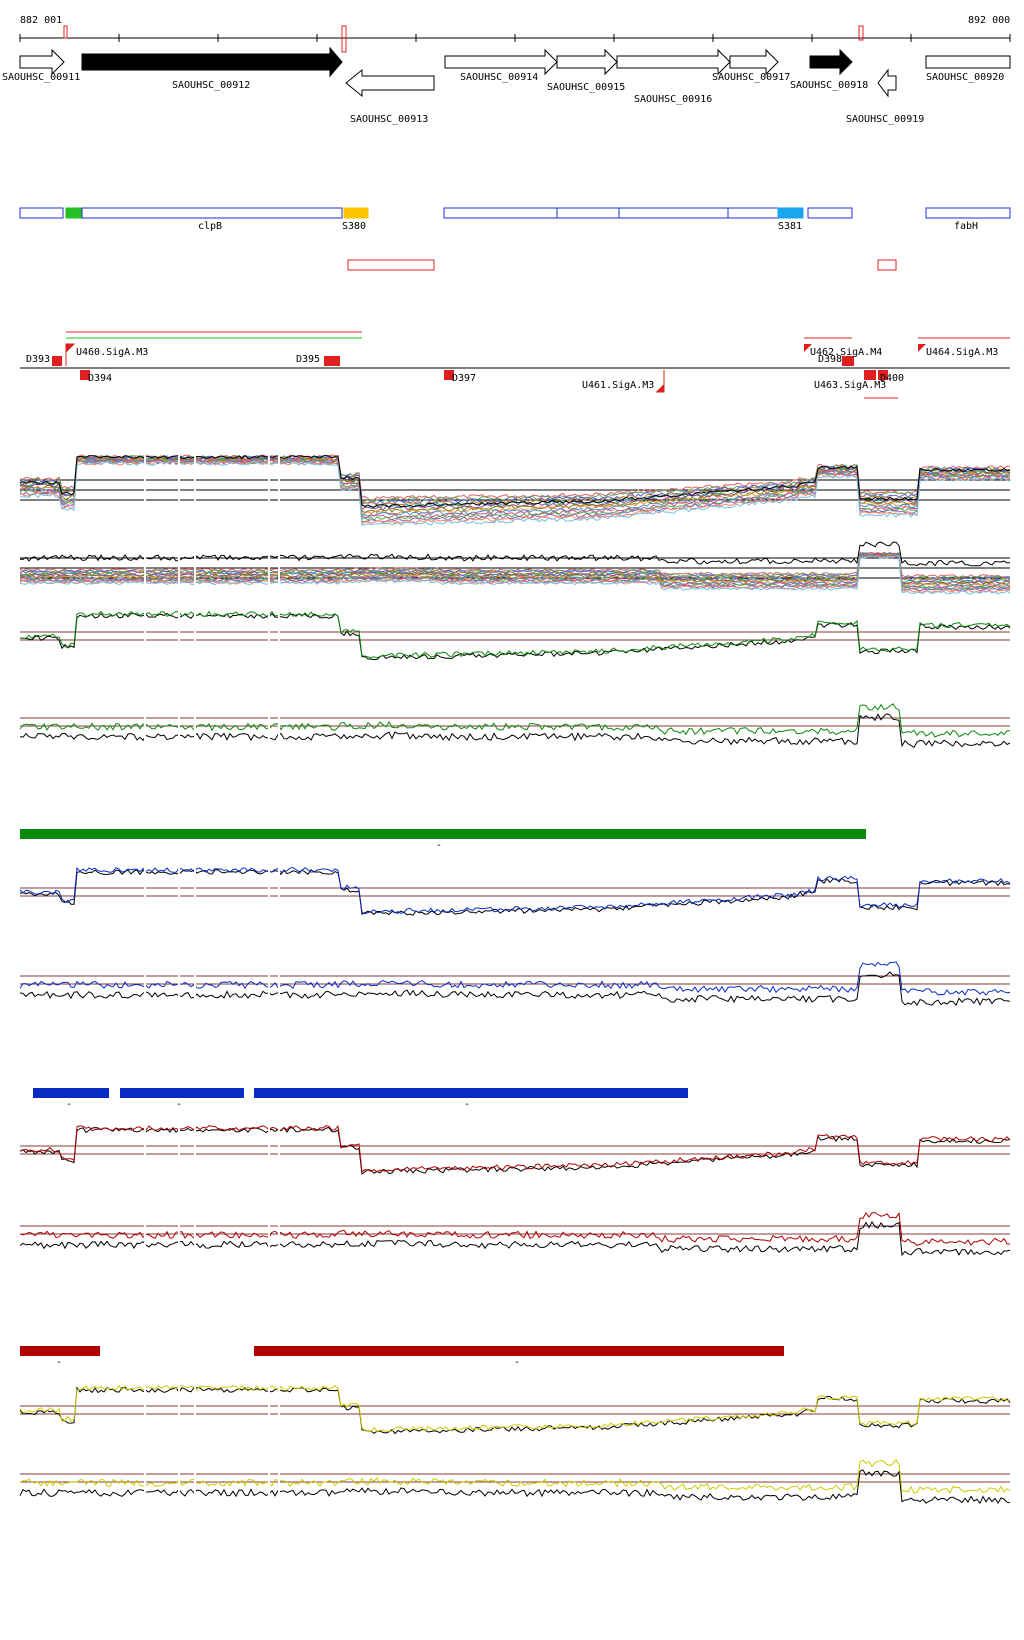 The height and width of the screenshot is (1640, 1024). Describe the element at coordinates (41, 20) in the screenshot. I see `start-coordinate: 882 001` at that location.